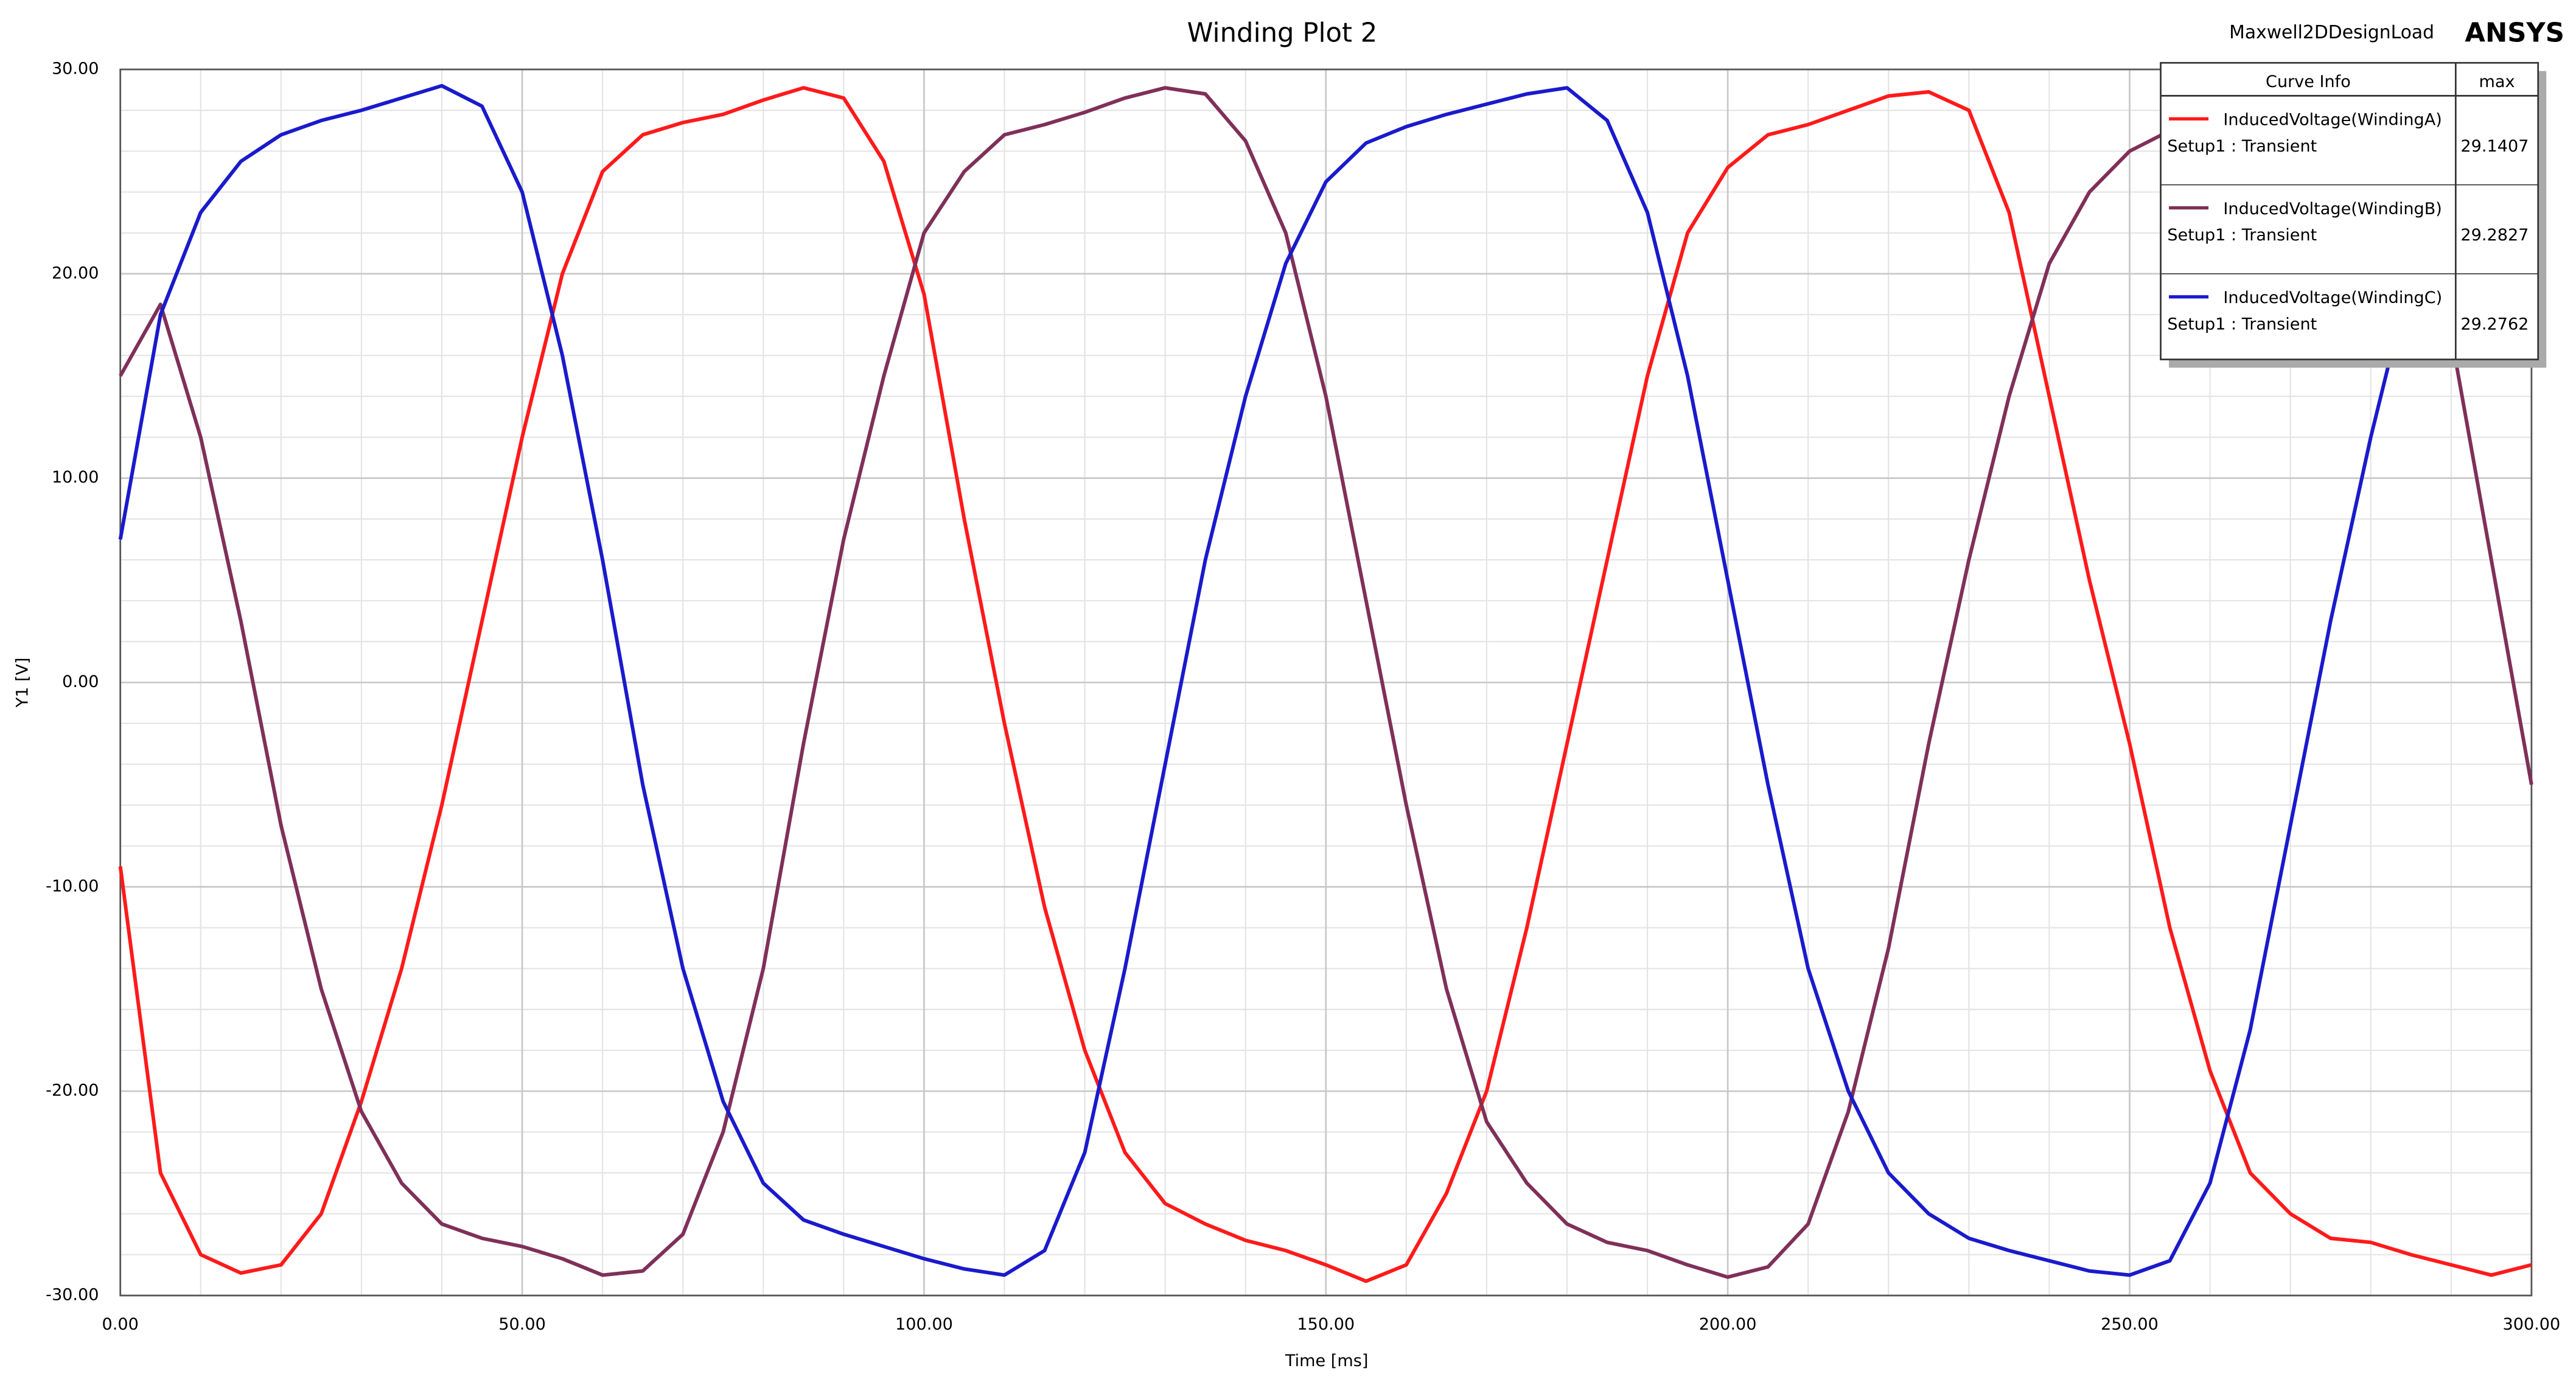 This screenshot has height=1388, width=2576. What do you see at coordinates (2130, 1324) in the screenshot?
I see `x-tick-label: 250.00` at bounding box center [2130, 1324].